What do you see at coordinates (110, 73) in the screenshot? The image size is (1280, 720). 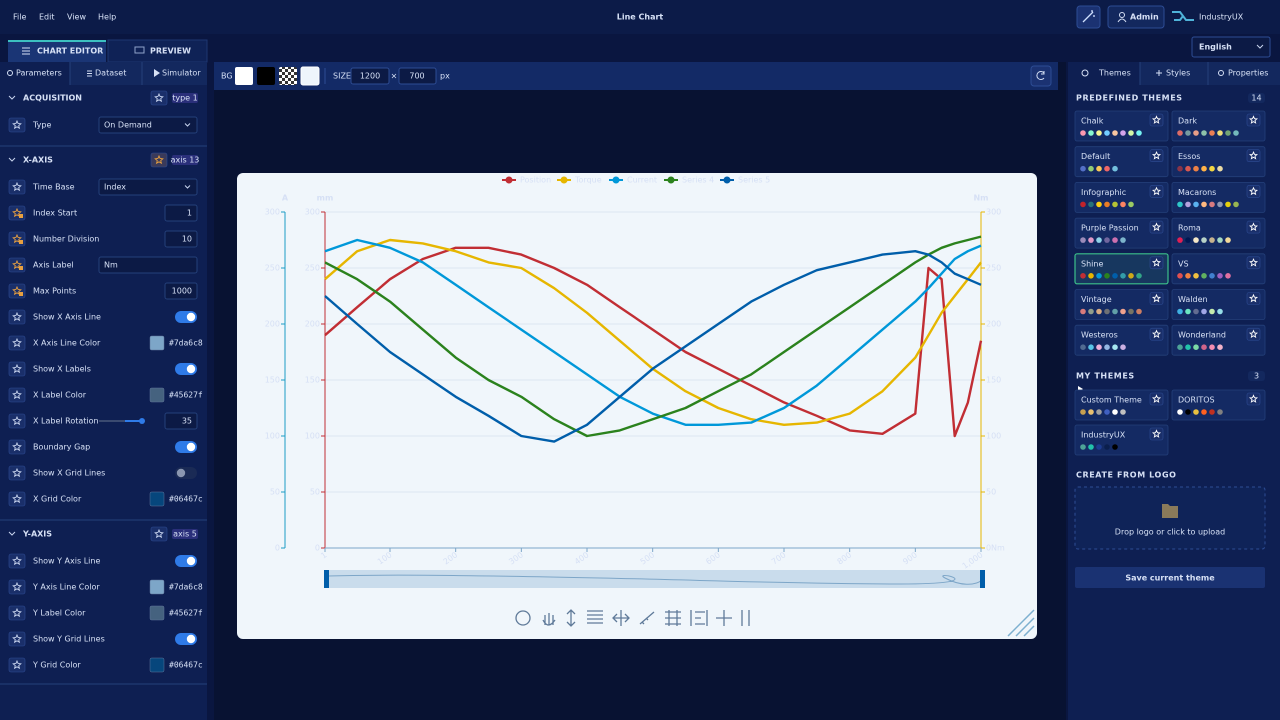 I see `sub-tab-label: Dataset` at bounding box center [110, 73].